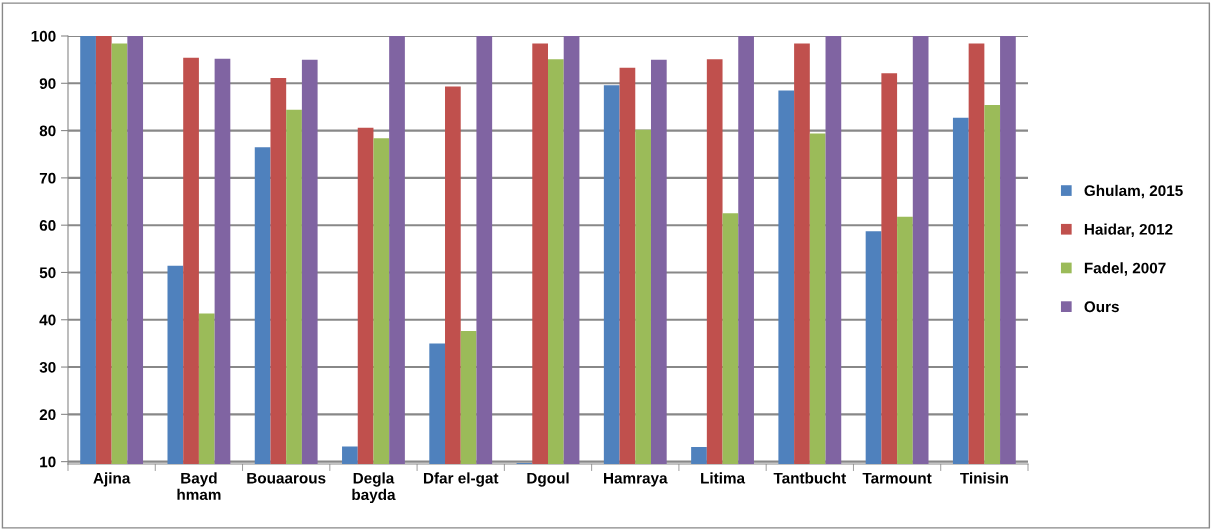  I want to click on x-tick-label: Bouaarous, so click(286, 478).